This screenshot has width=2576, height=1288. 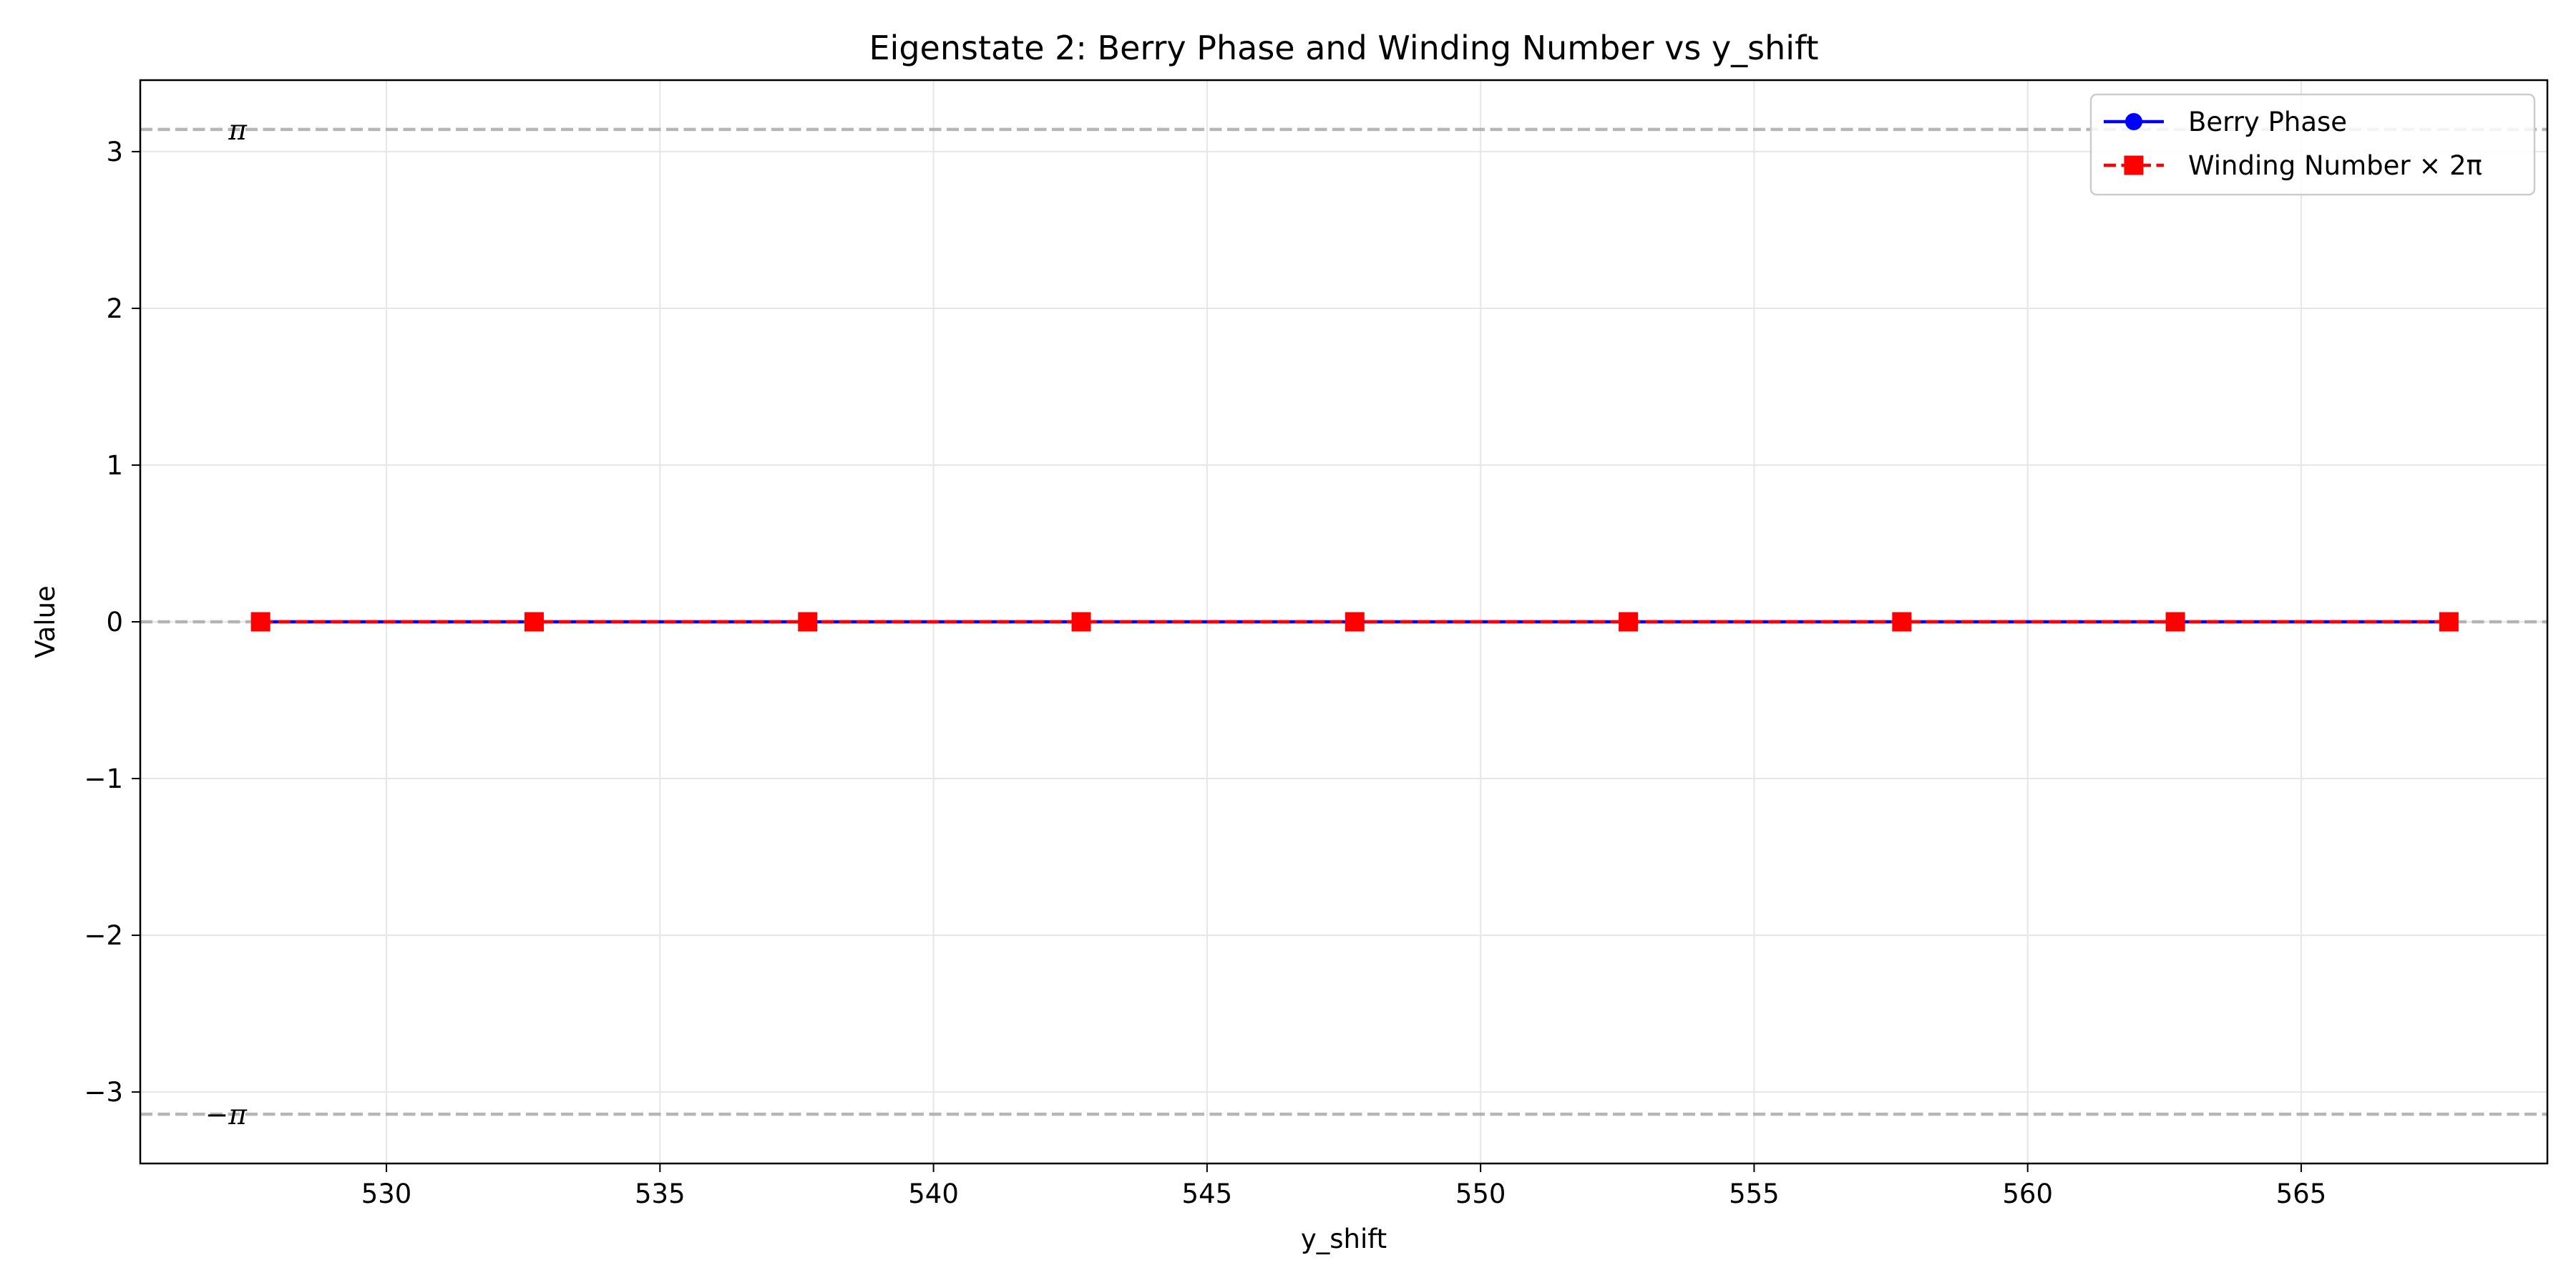 What do you see at coordinates (45, 621) in the screenshot?
I see `y-axis-label: Value` at bounding box center [45, 621].